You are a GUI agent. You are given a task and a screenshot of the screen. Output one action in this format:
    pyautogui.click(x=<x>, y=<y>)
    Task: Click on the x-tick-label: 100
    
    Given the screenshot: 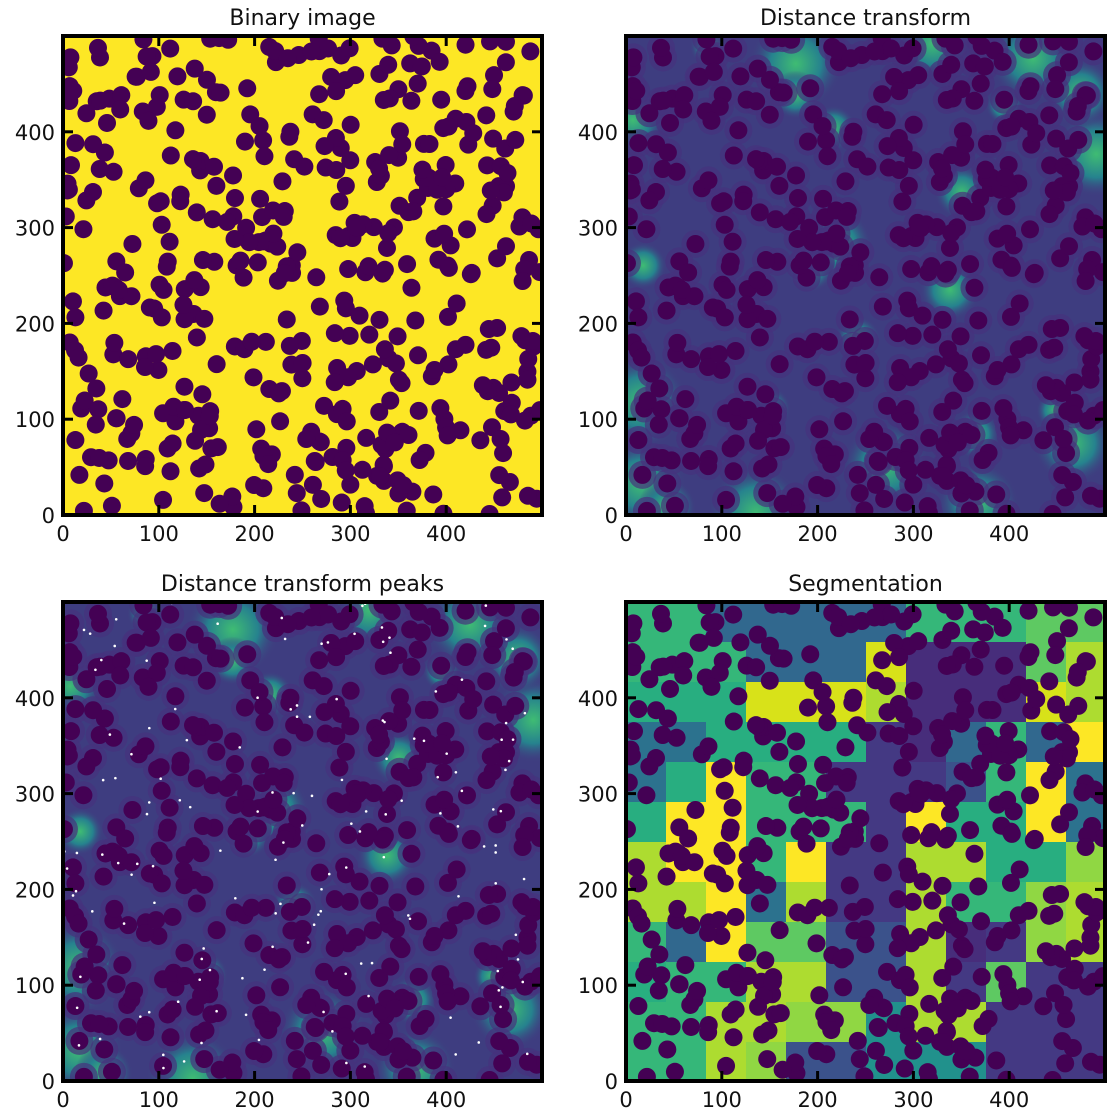 What is the action you would take?
    pyautogui.click(x=722, y=1100)
    